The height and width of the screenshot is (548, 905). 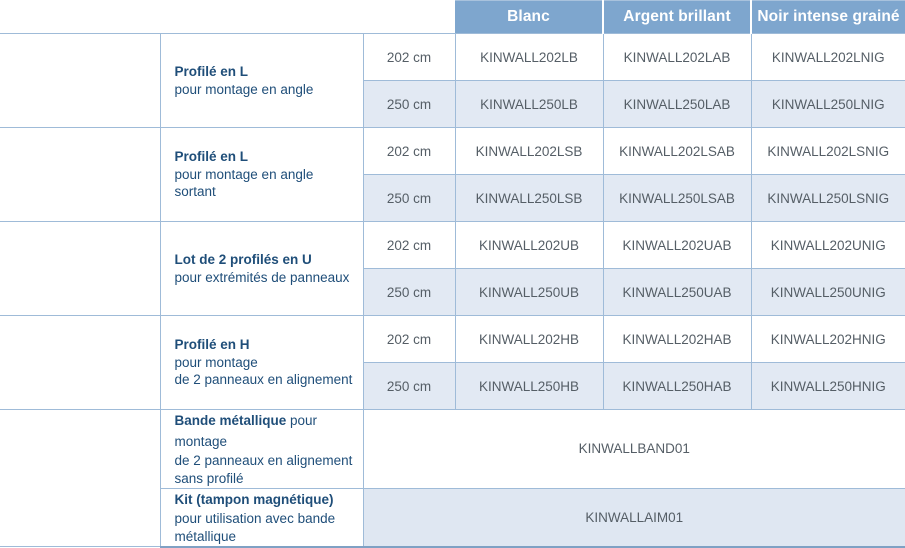 I want to click on product-code-blanc: KINWALL202LB, so click(x=529, y=57).